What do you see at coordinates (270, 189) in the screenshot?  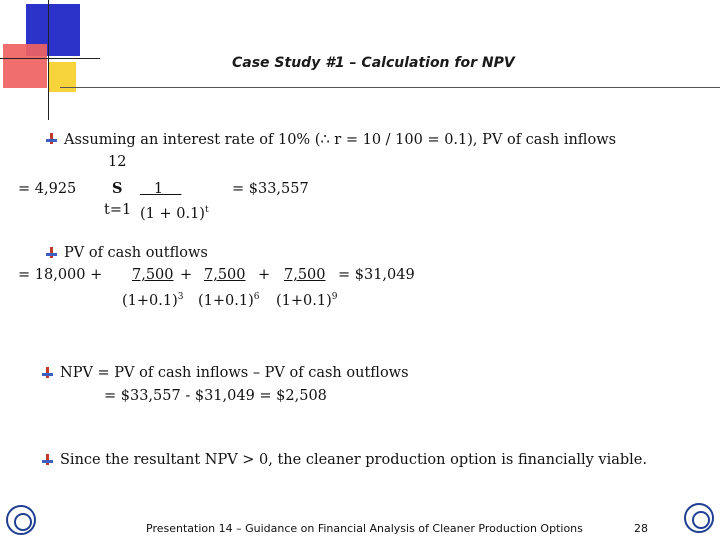 I see `inflow-result: = $33,557` at bounding box center [270, 189].